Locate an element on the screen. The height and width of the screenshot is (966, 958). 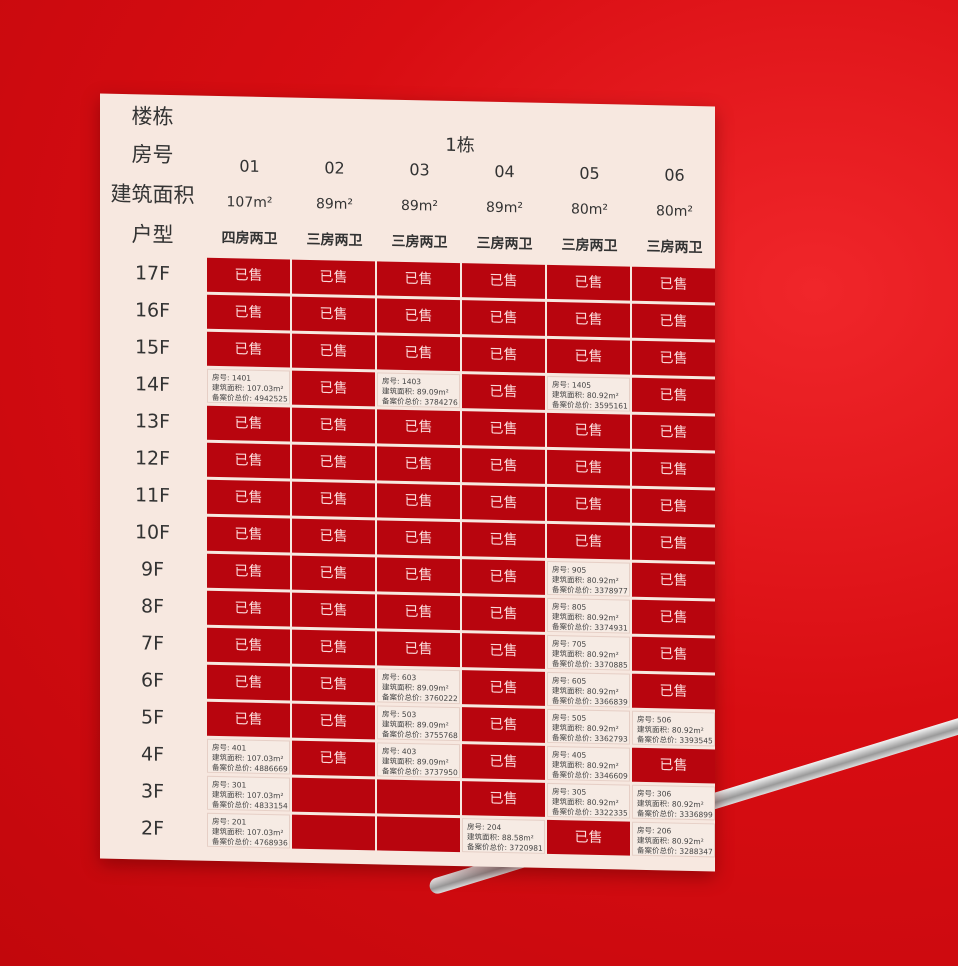
room-value: 305 is located at coordinates (579, 792).